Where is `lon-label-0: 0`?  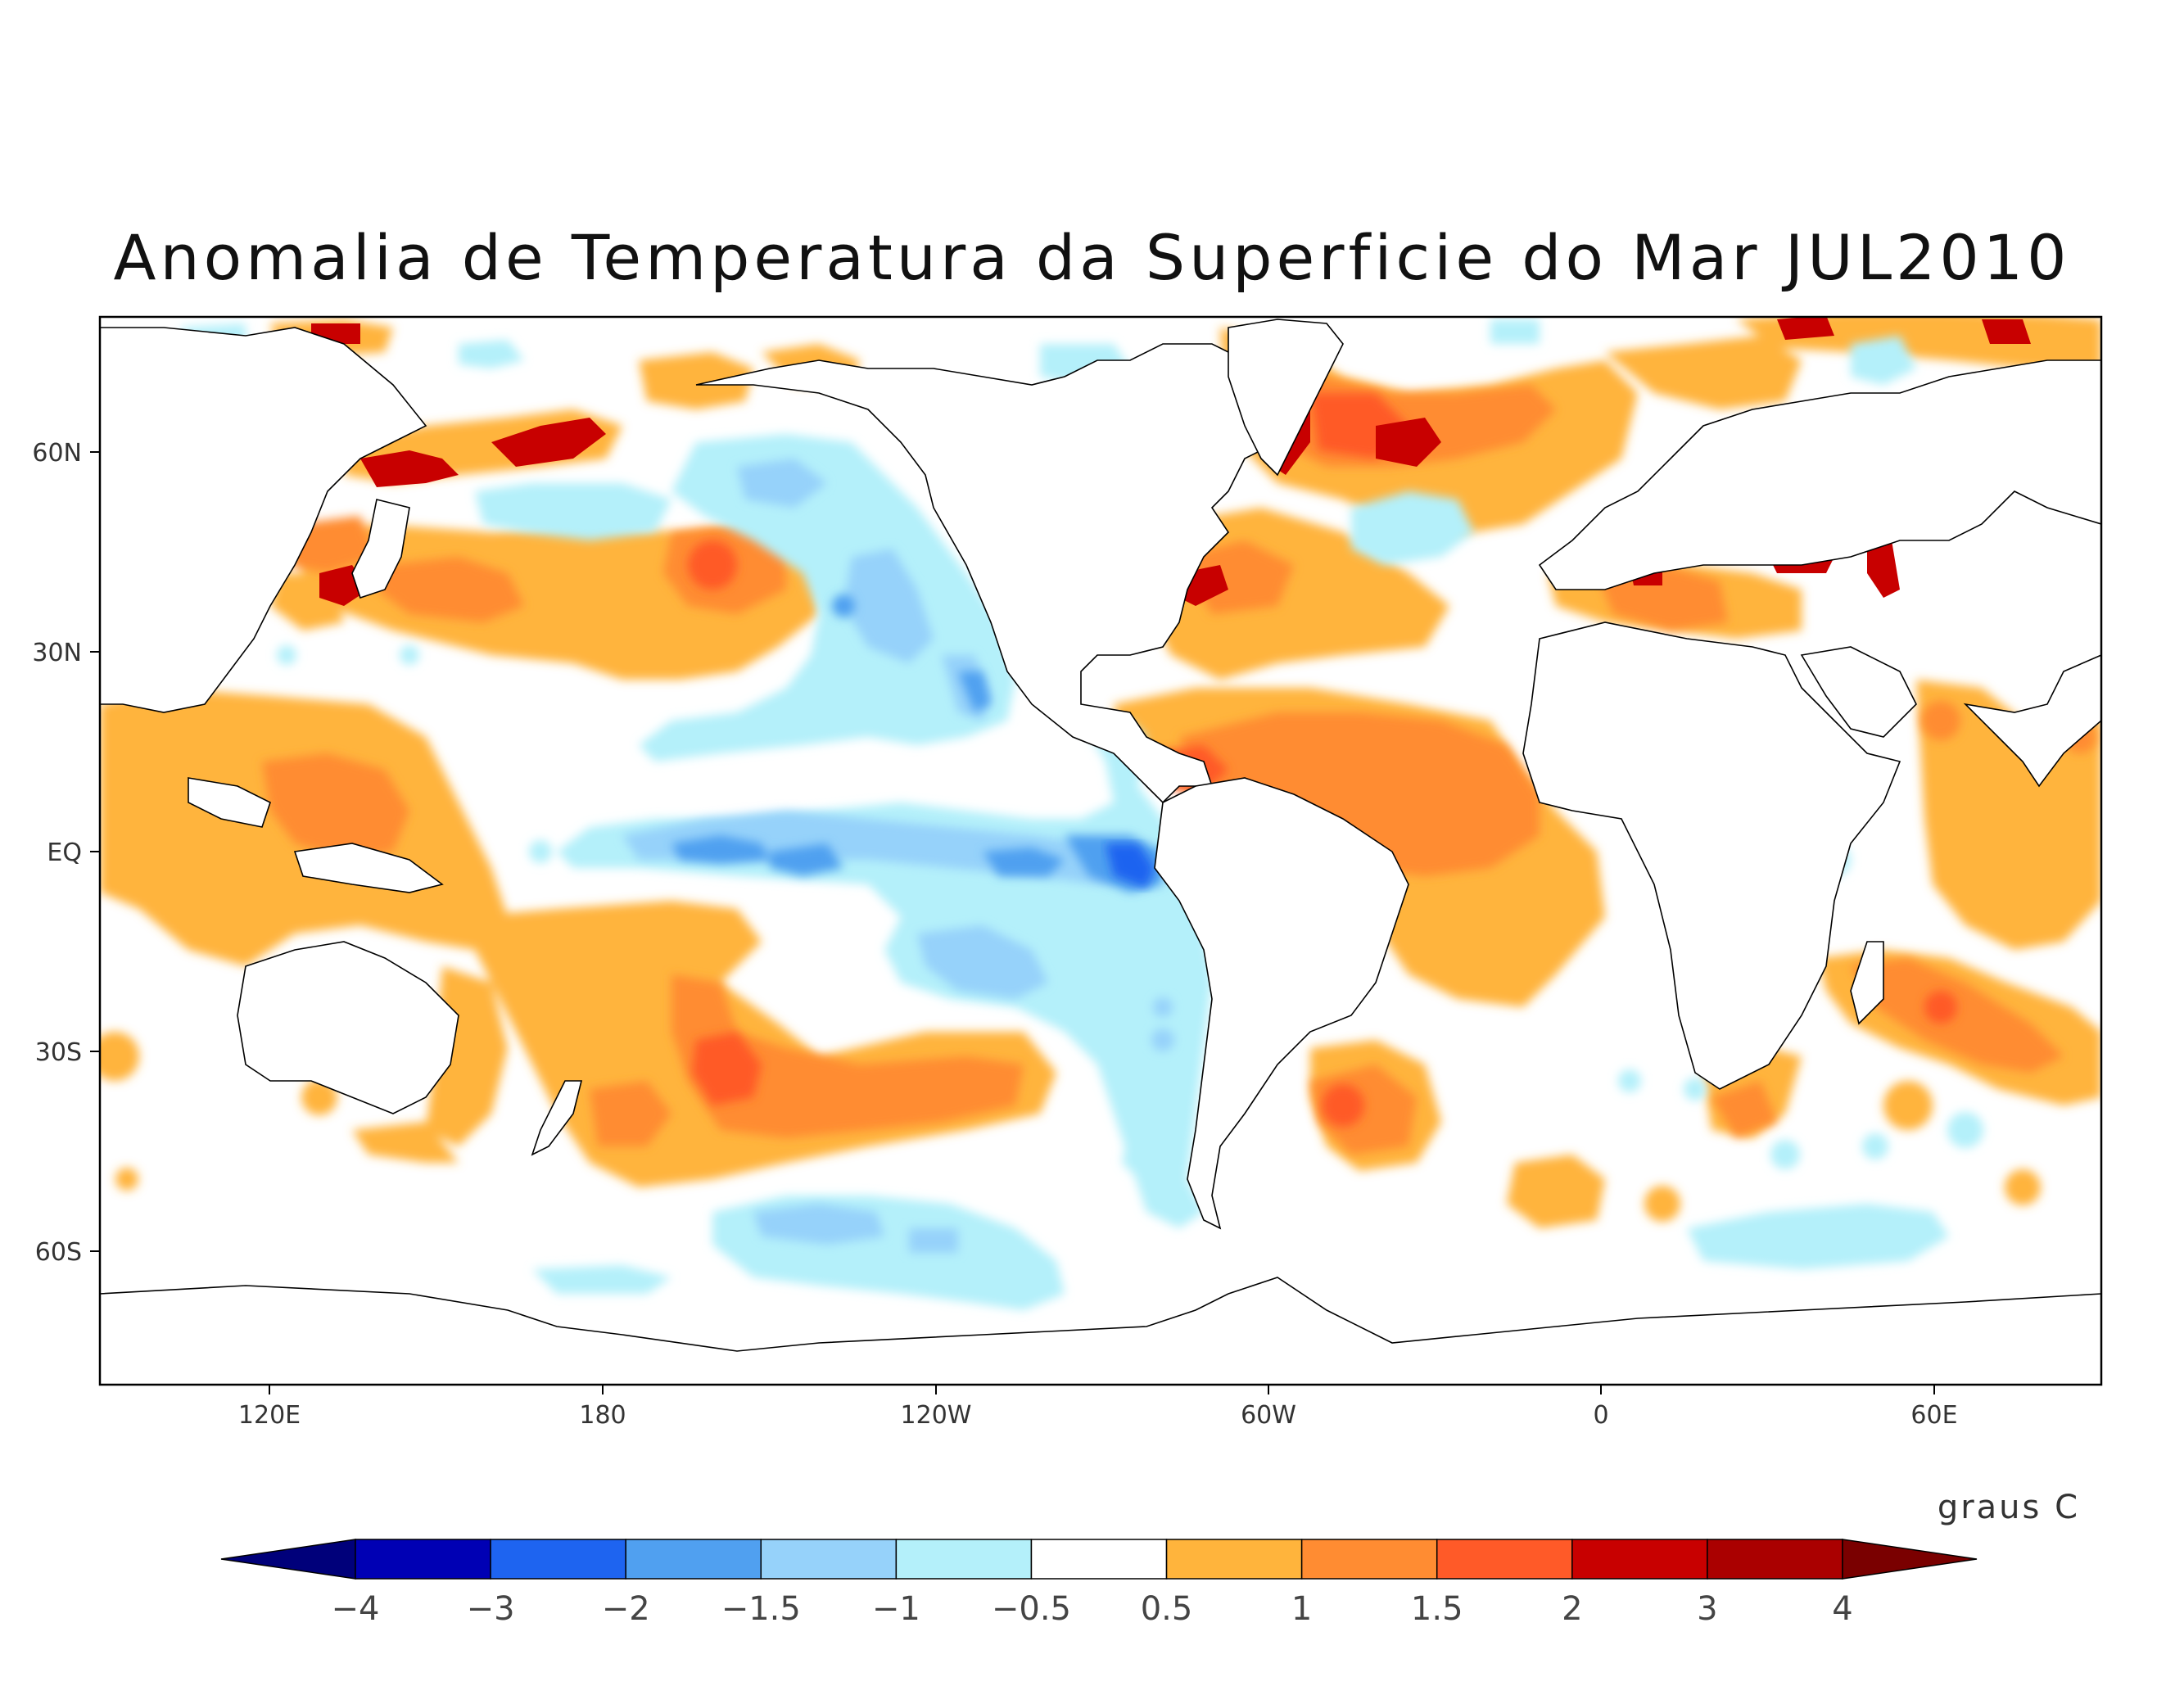
lon-label-0: 0 is located at coordinates (1601, 1415).